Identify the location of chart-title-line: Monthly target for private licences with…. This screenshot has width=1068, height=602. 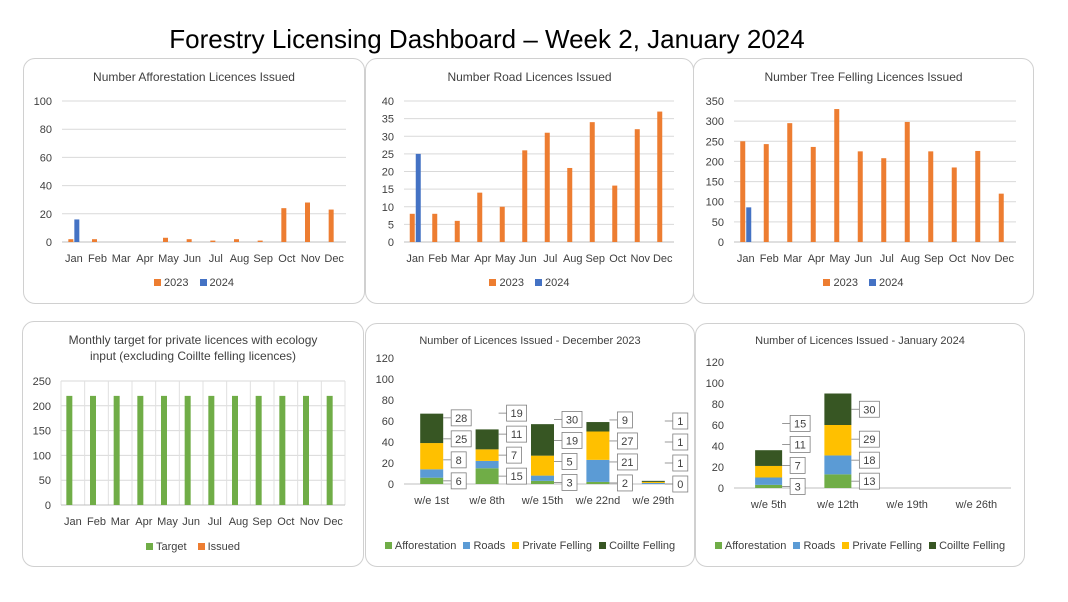
(193, 340).